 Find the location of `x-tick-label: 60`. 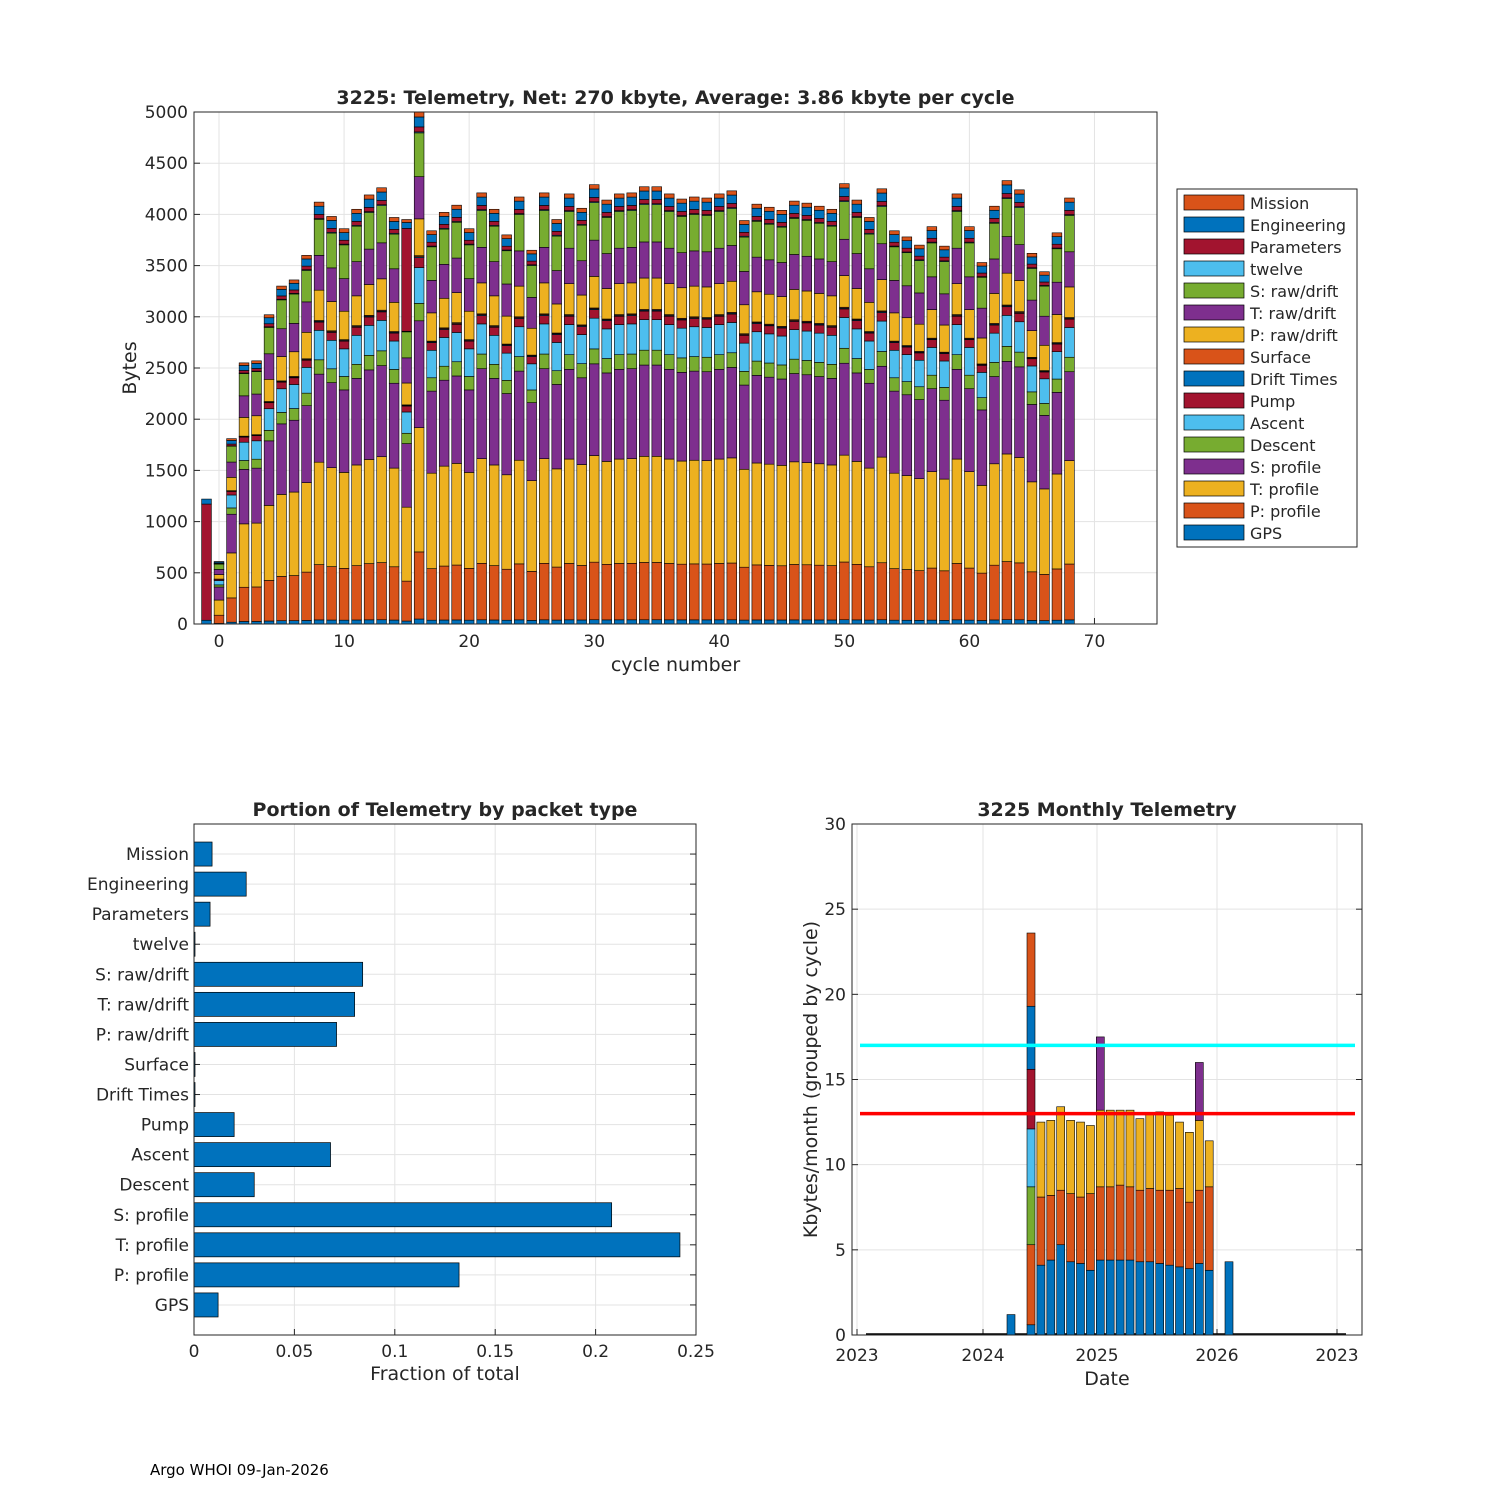

x-tick-label: 60 is located at coordinates (970, 642).